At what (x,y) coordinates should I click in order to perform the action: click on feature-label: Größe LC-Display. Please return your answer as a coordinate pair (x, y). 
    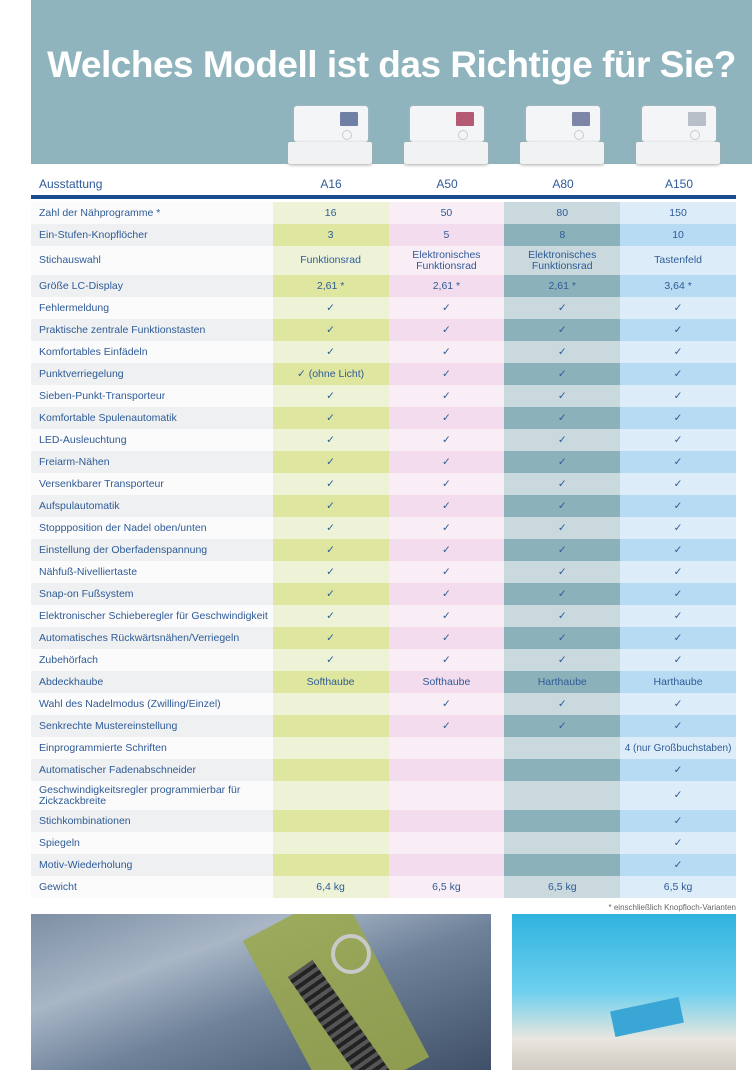
    Looking at the image, I should click on (152, 286).